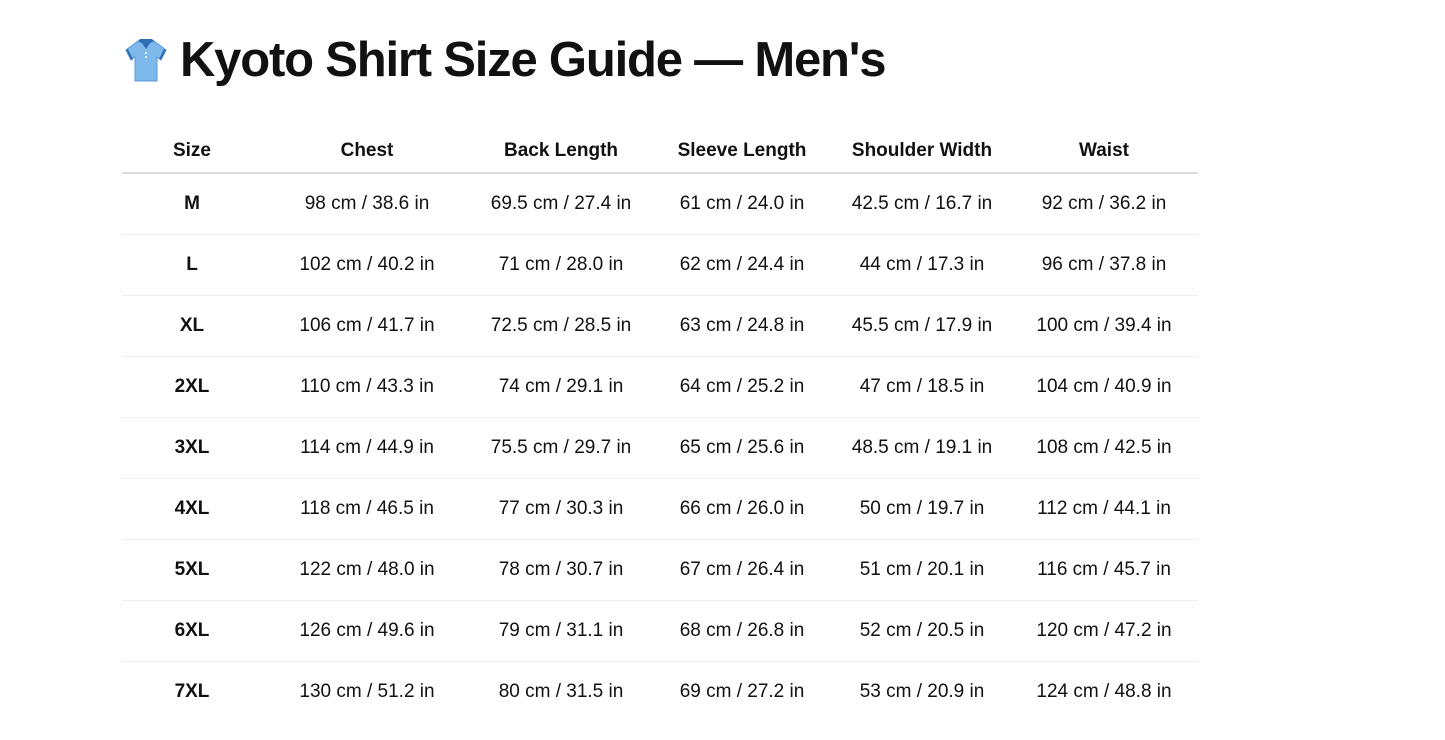 The height and width of the screenshot is (740, 1445). I want to click on cell-size: 3XL, so click(192, 448).